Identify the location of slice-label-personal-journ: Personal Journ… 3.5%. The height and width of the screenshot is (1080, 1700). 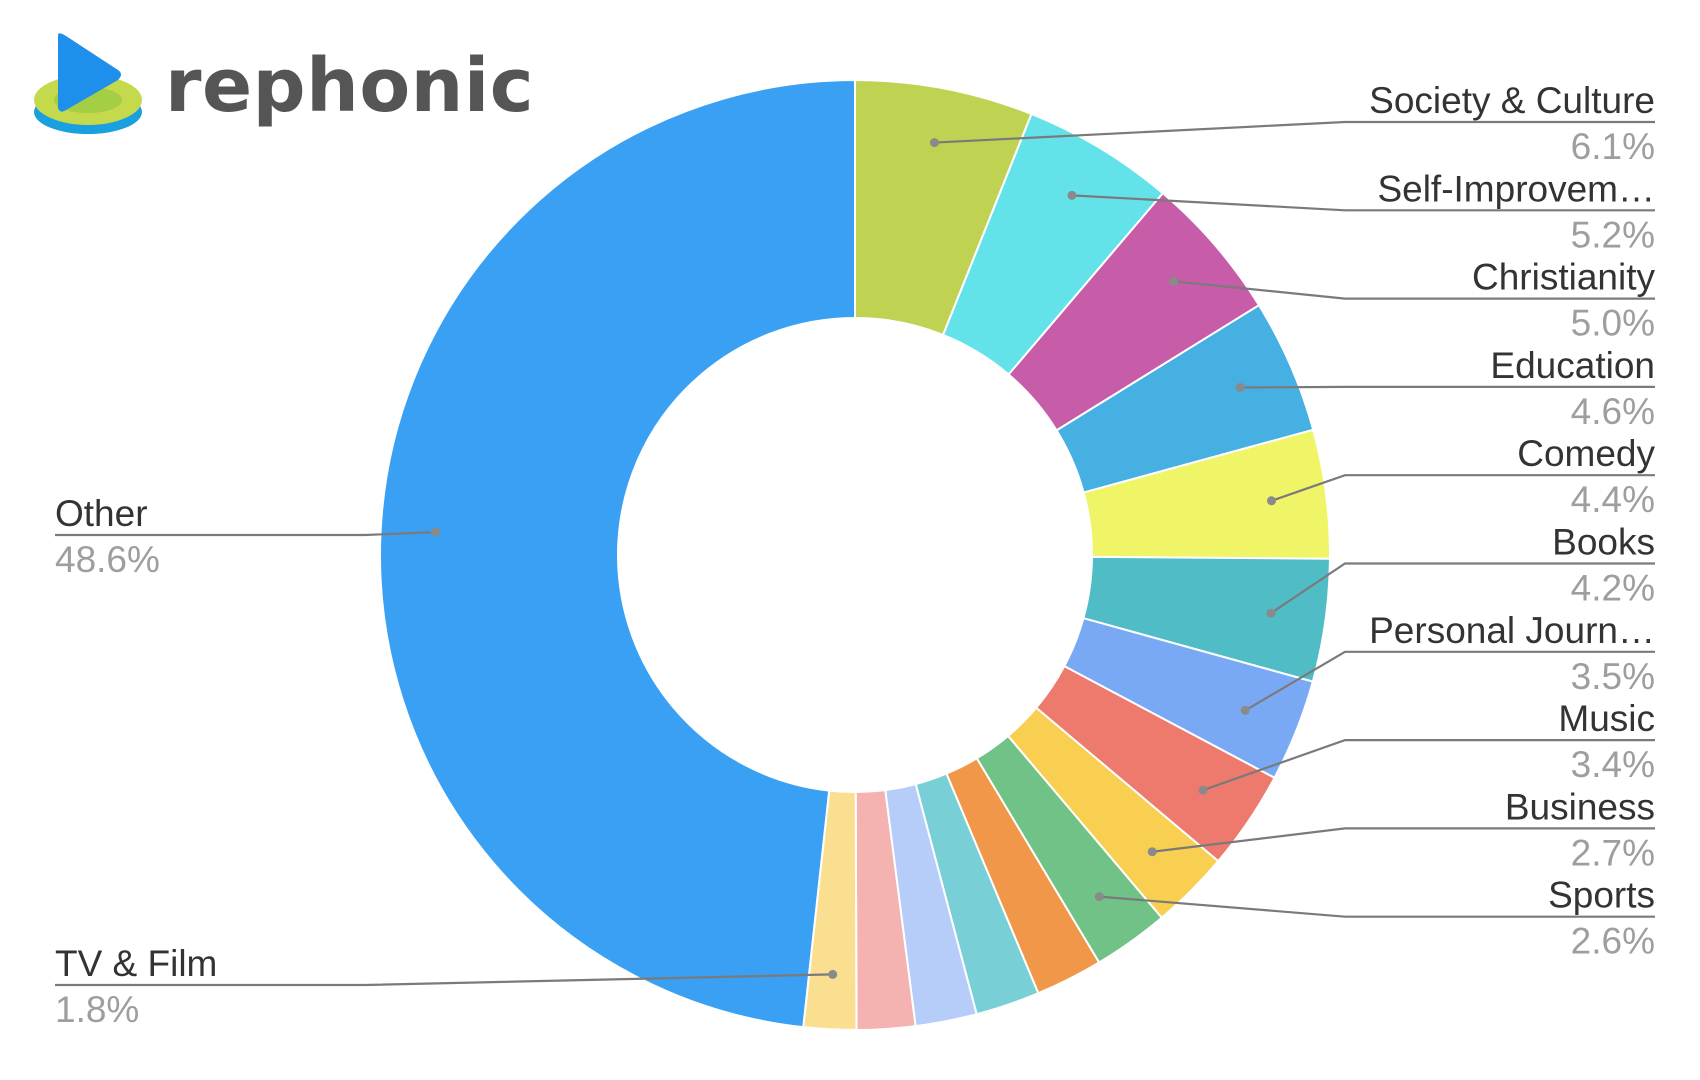
(1447, 662).